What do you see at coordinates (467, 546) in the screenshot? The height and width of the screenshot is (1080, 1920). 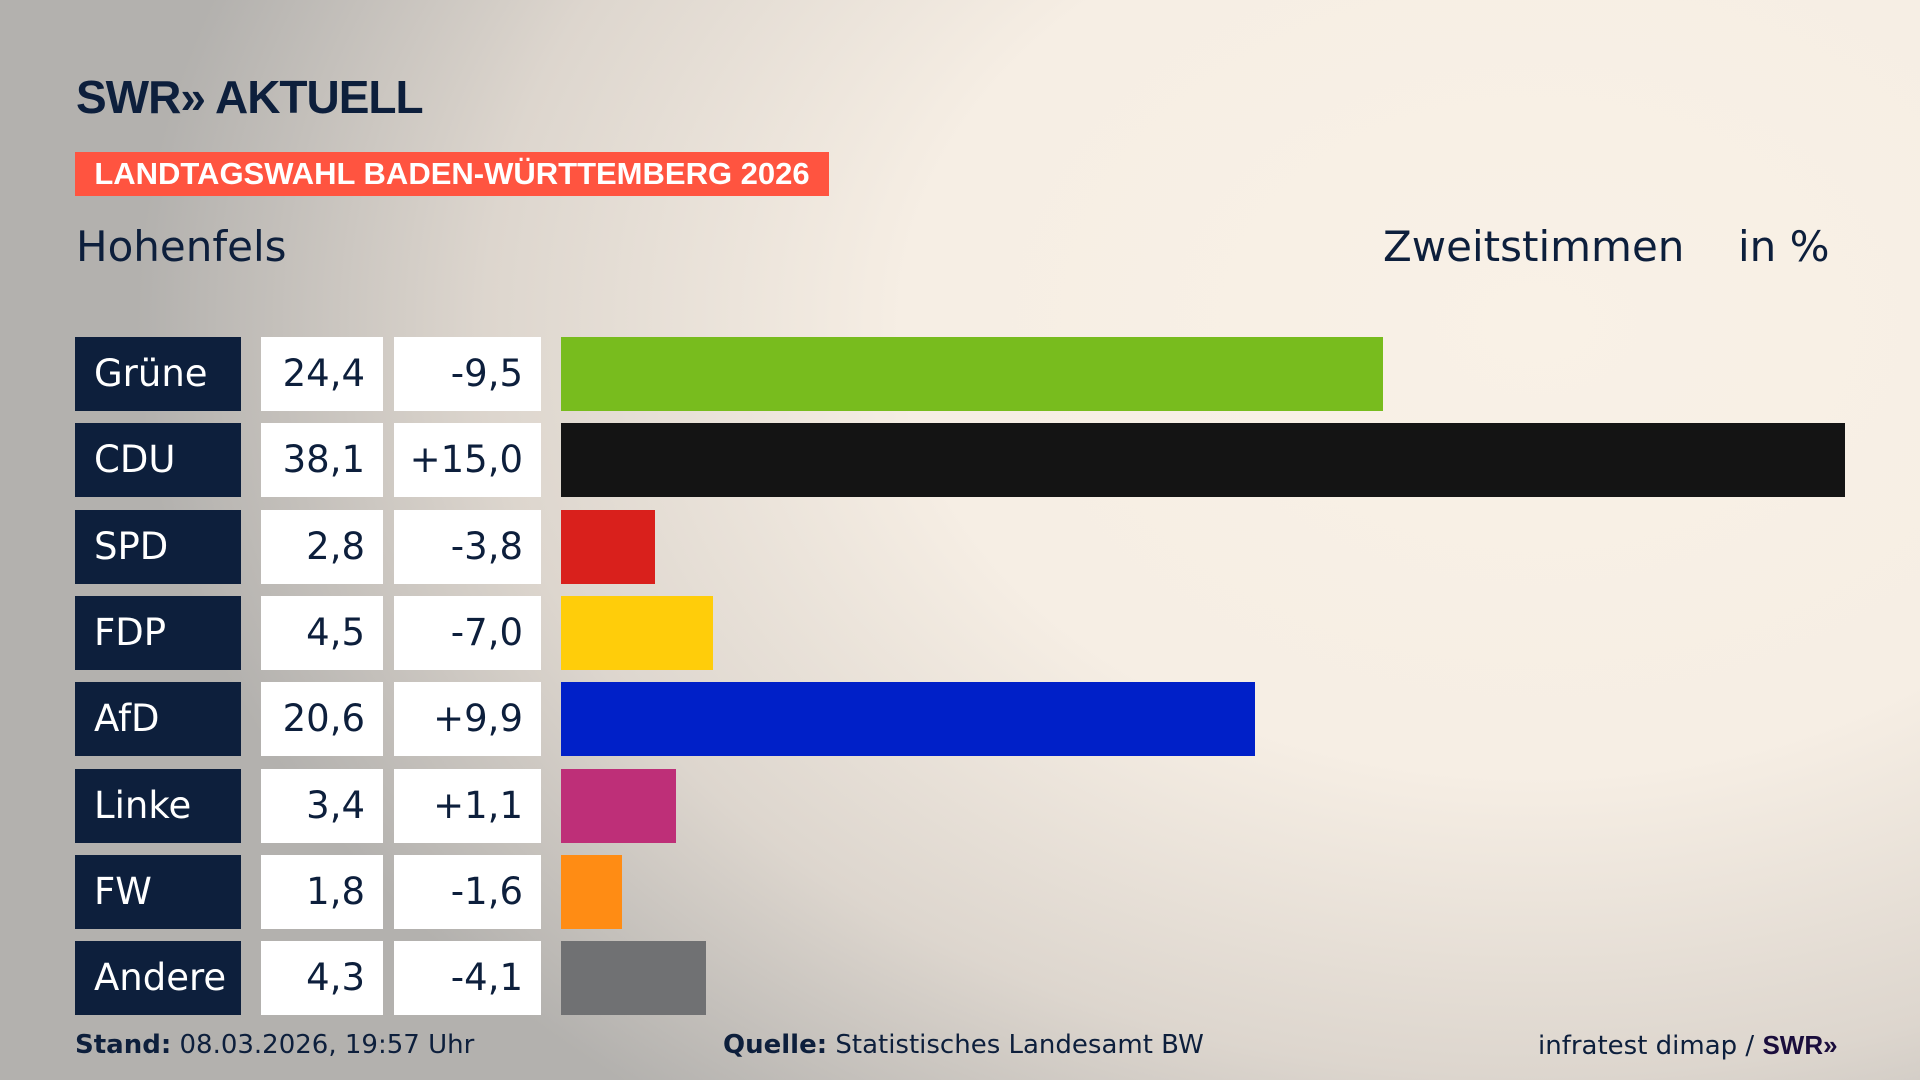 I see `change-label: -3,8` at bounding box center [467, 546].